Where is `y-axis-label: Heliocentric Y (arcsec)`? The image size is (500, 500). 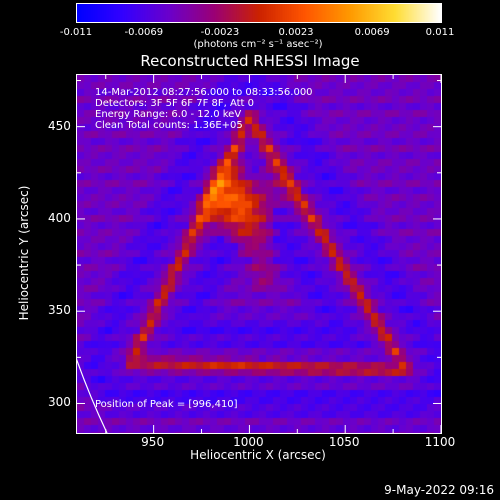
y-axis-label: Heliocentric Y (arcsec) is located at coordinates (24, 253).